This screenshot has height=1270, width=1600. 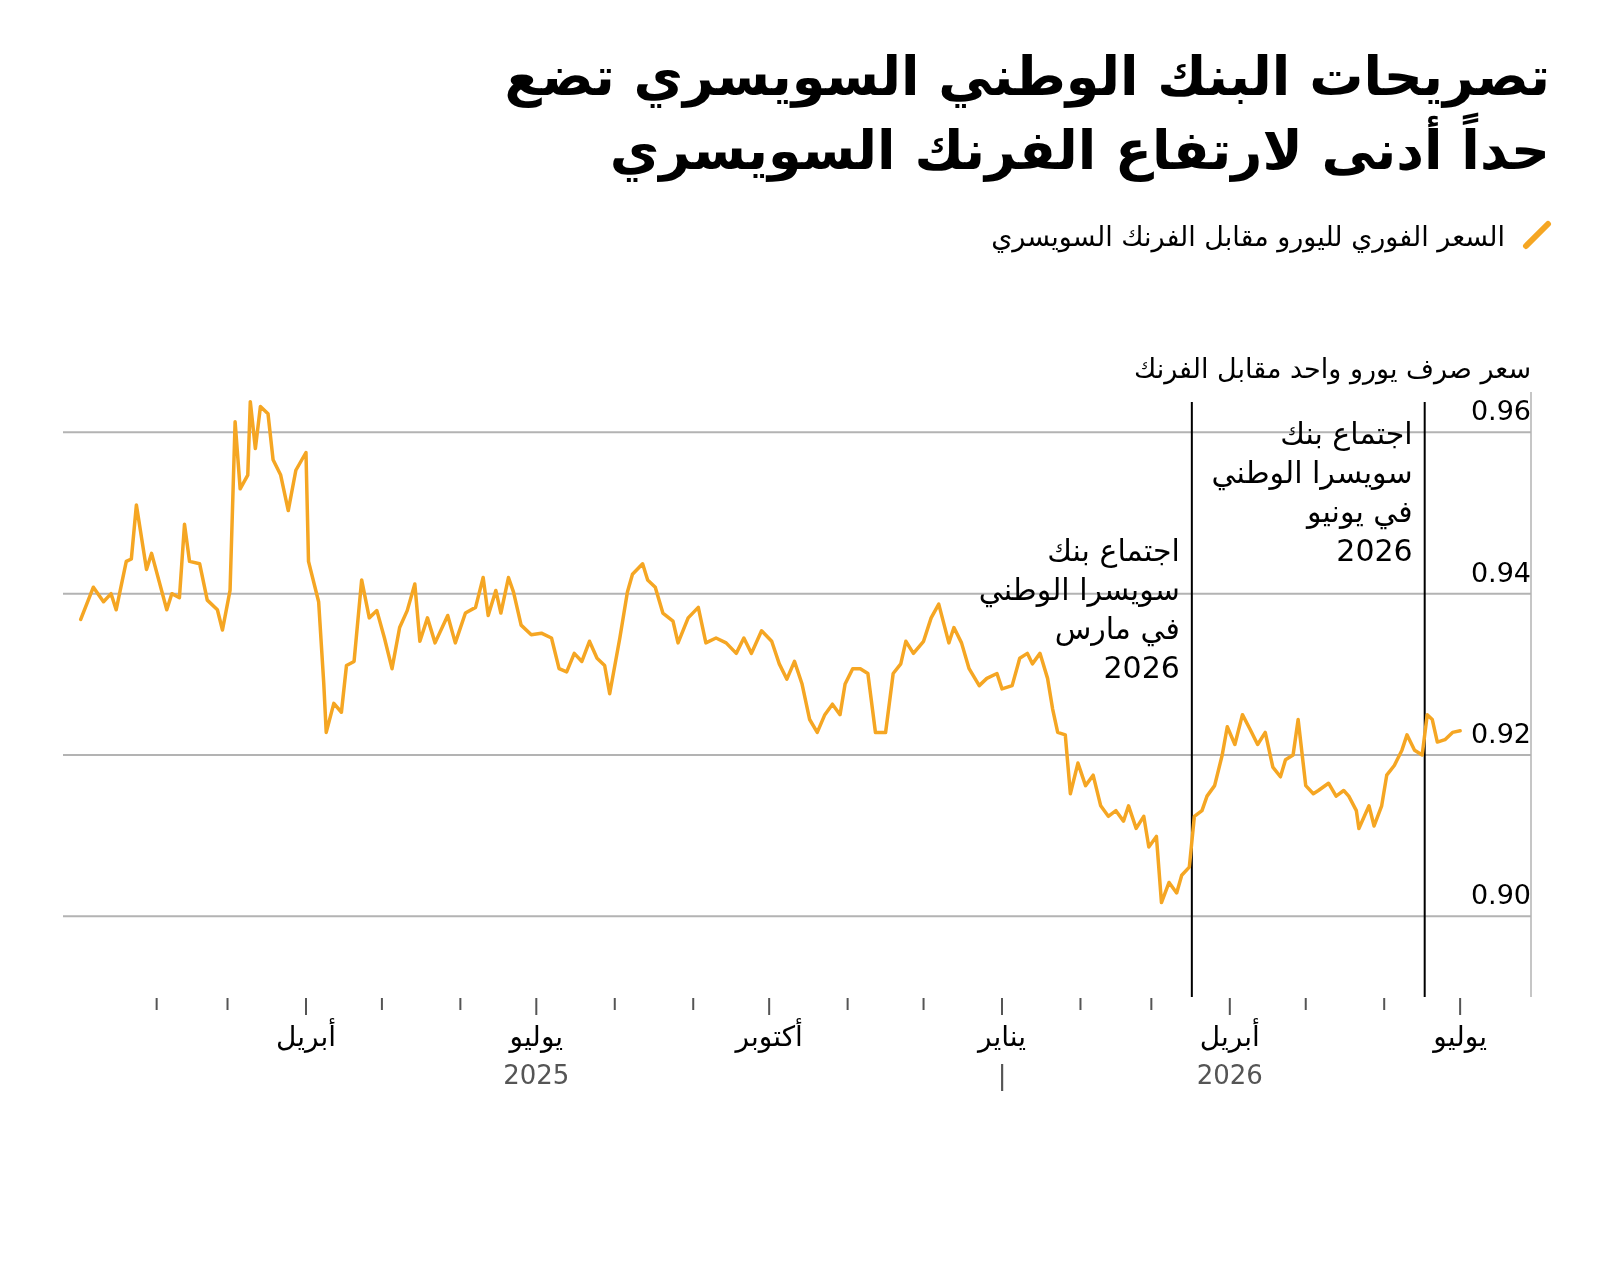 What do you see at coordinates (1500, 895) in the screenshot?
I see `y-tick-label: 0.90` at bounding box center [1500, 895].